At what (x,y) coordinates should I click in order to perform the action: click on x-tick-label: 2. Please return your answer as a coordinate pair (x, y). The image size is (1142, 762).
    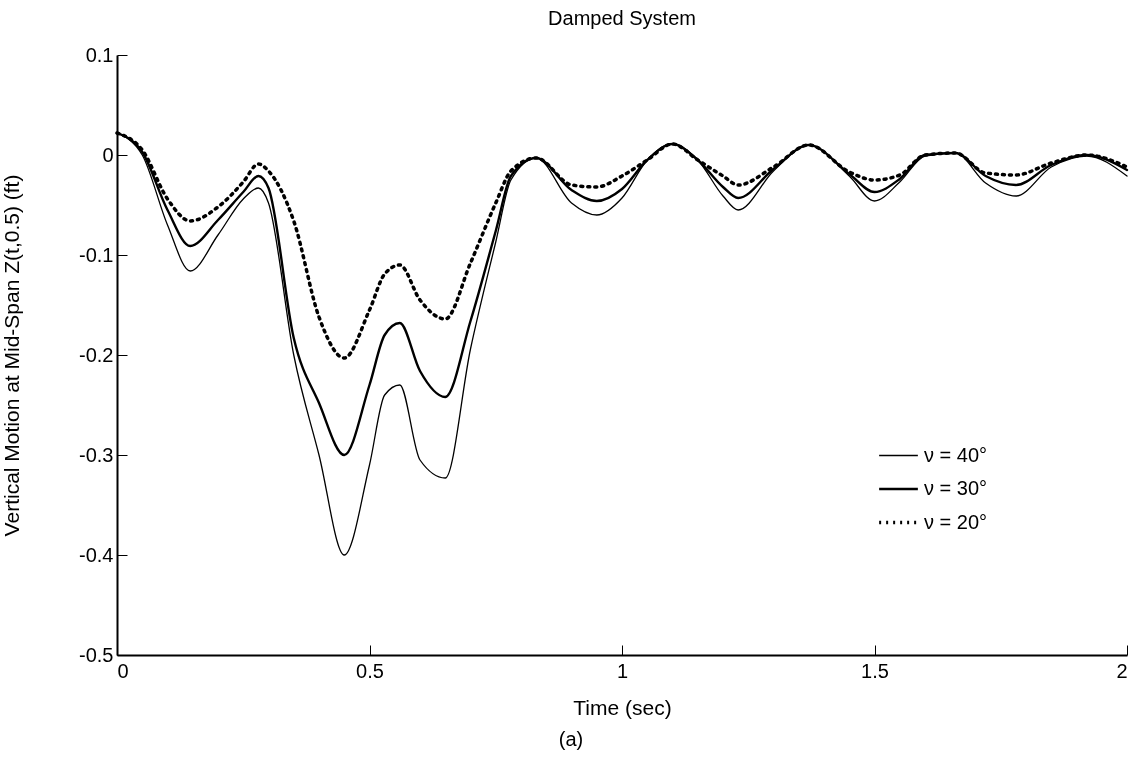
    Looking at the image, I should click on (1122, 670).